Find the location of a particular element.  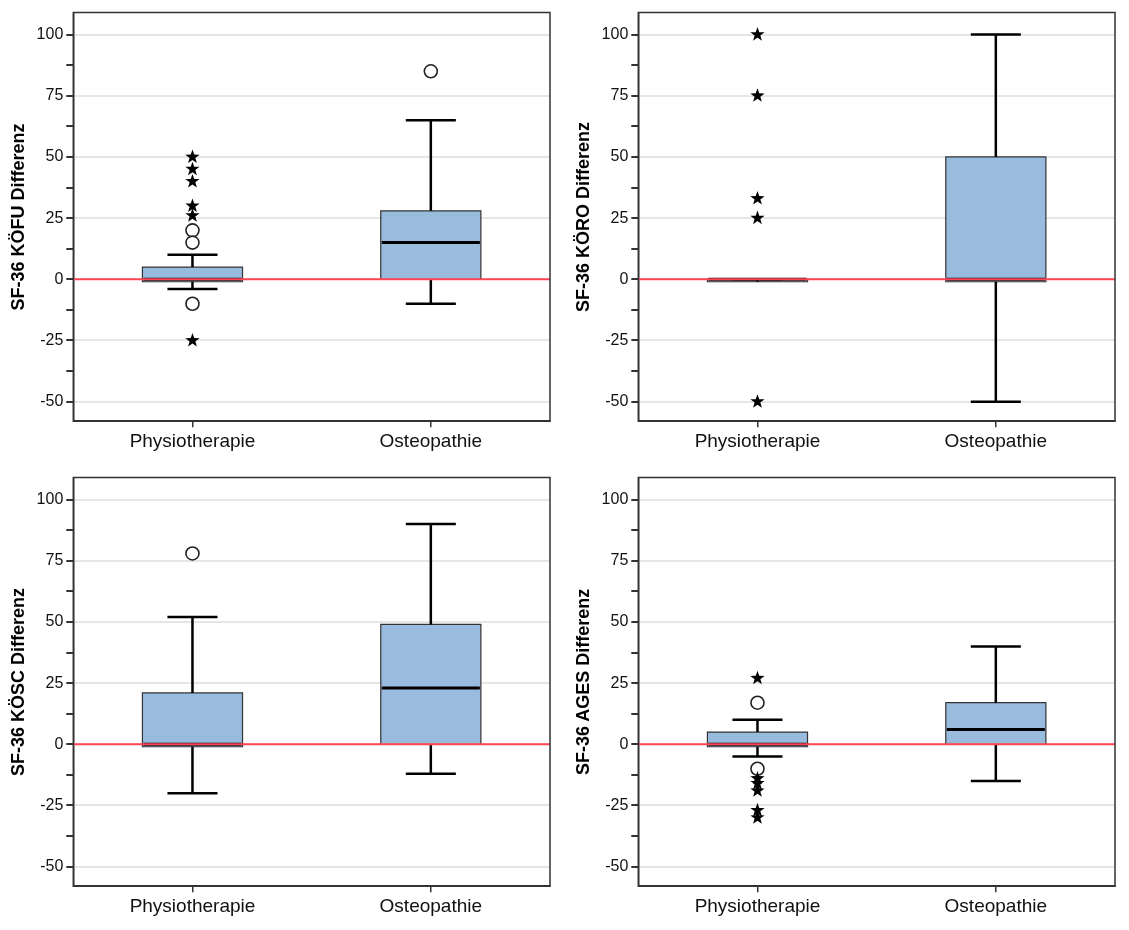

y-axis-title: SF-36 KÖFU Differenz is located at coordinates (17, 217).